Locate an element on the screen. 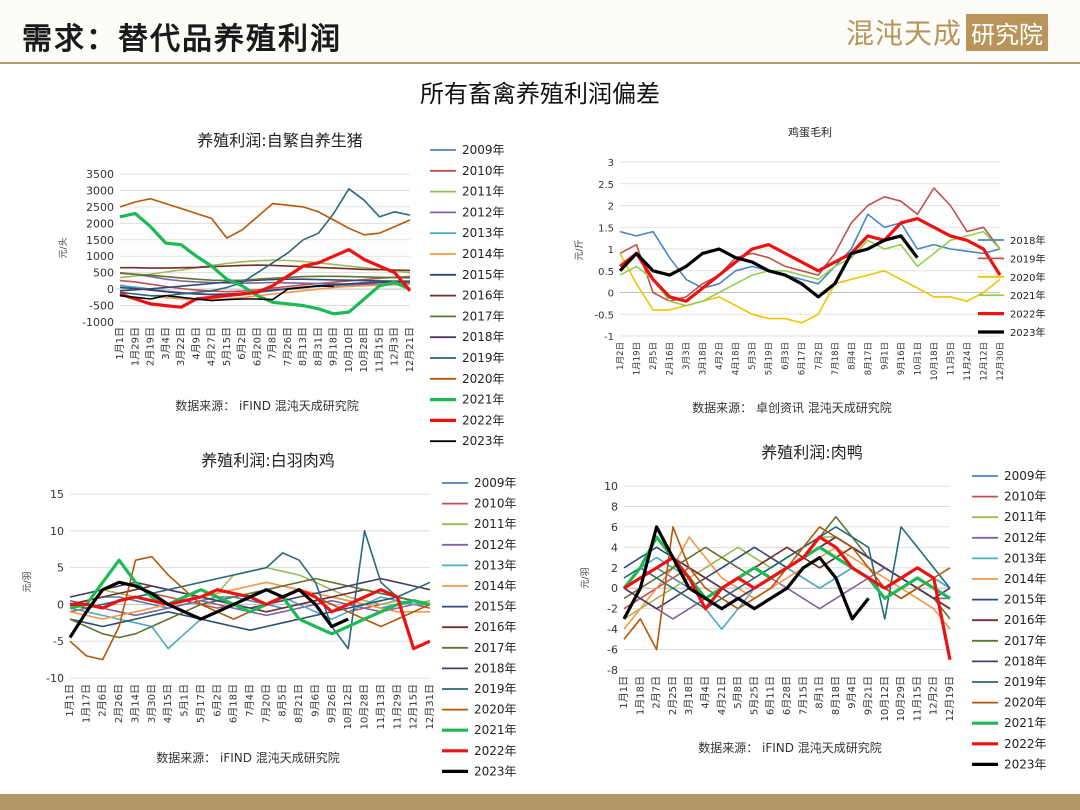 This screenshot has width=1080, height=810. x-tick-label: 5月3日 is located at coordinates (753, 356).